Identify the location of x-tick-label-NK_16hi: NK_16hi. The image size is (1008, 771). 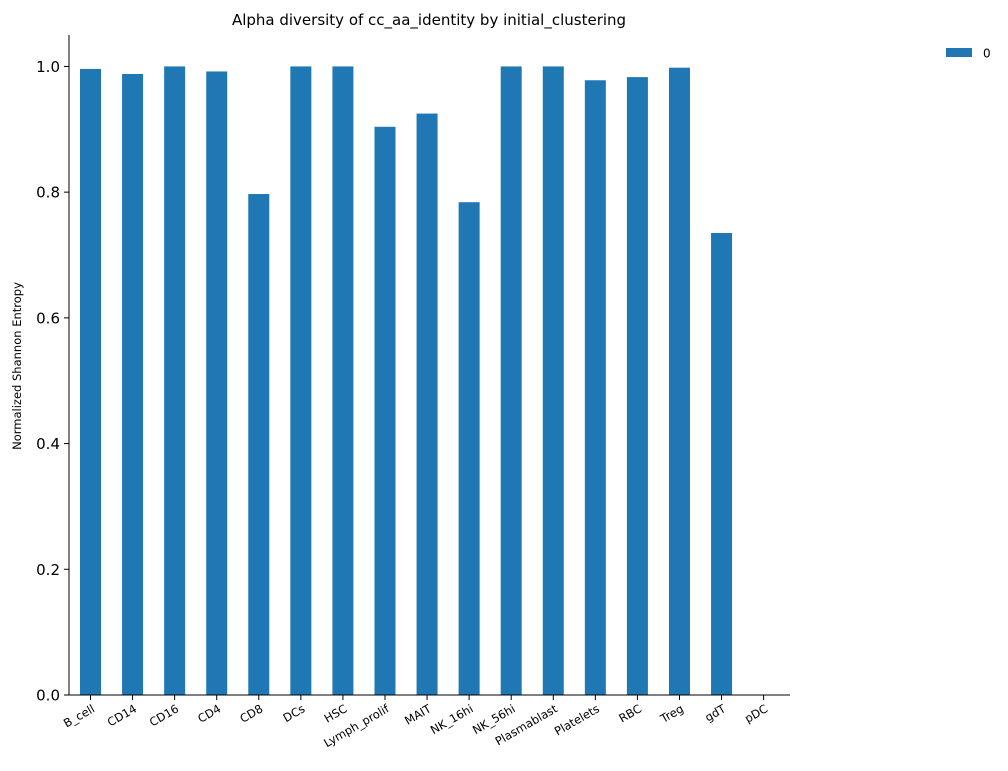
(452, 719).